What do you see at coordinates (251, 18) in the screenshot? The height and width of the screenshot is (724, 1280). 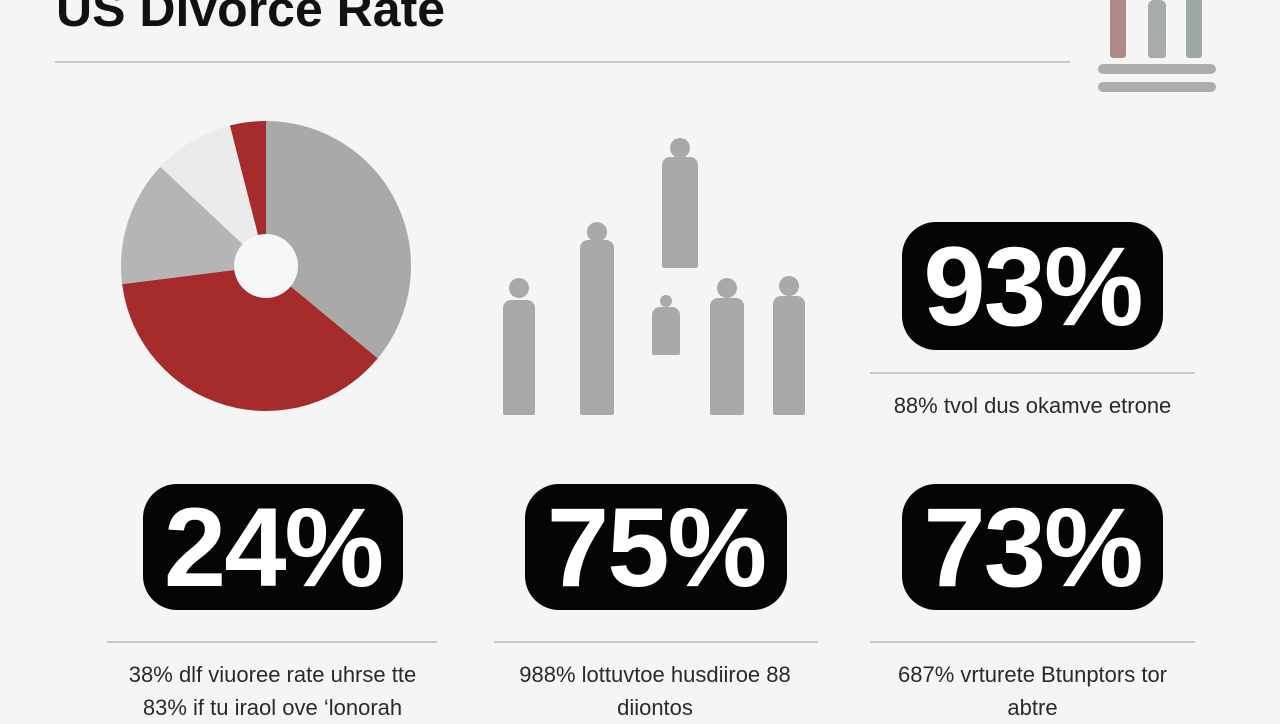 I see `page-title: US Divorce Rate` at bounding box center [251, 18].